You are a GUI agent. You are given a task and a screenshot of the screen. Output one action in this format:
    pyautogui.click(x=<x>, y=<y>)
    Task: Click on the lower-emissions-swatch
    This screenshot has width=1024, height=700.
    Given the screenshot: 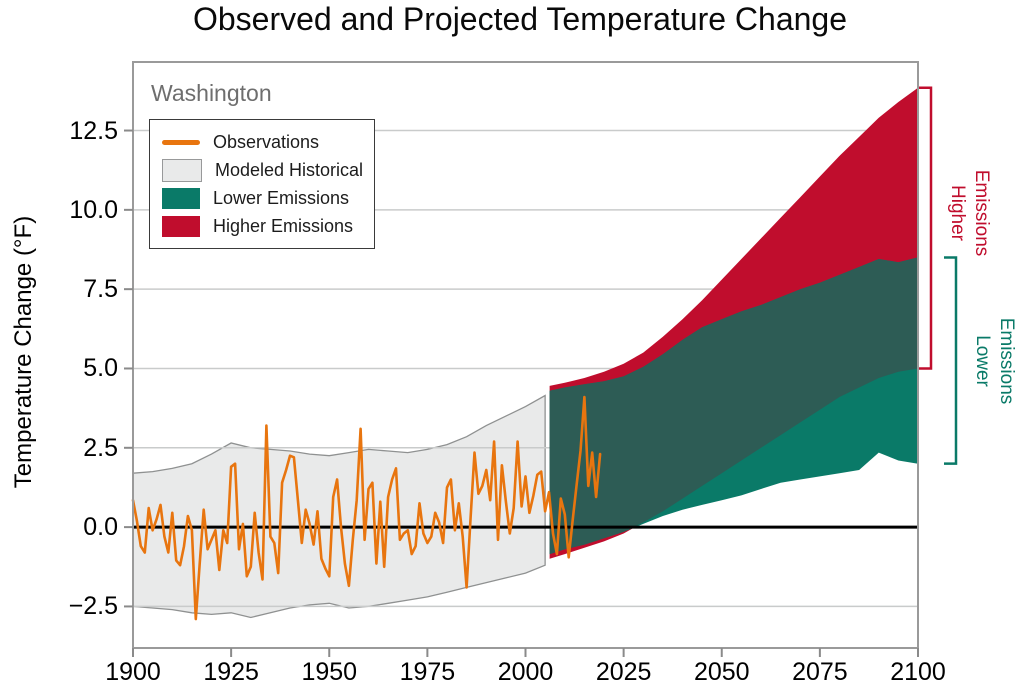 What is the action you would take?
    pyautogui.click(x=181, y=198)
    